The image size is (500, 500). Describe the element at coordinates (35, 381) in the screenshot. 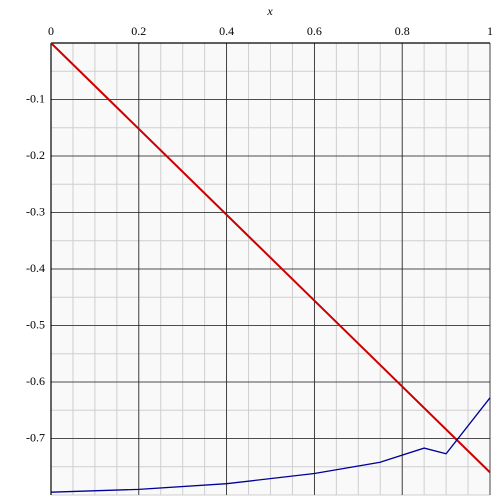

I see `y-tick-label: -0.6` at that location.